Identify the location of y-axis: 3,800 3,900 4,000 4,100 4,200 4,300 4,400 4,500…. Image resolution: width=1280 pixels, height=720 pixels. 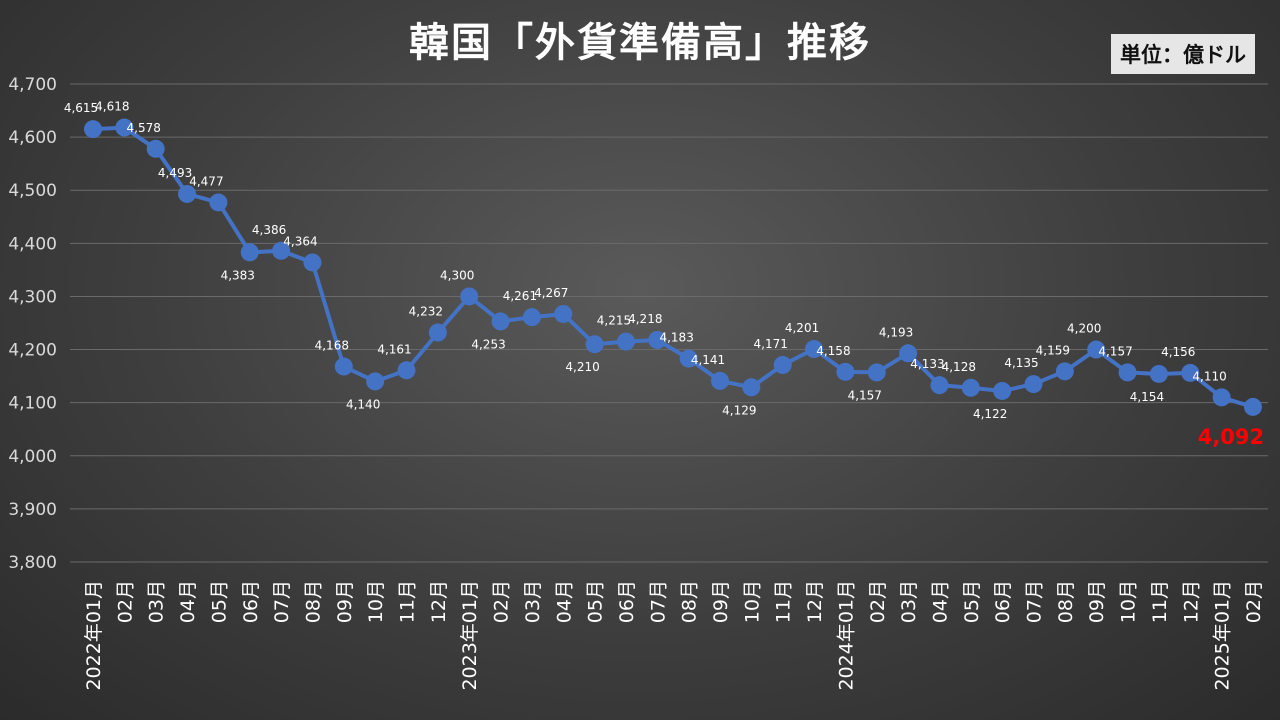
(32, 324).